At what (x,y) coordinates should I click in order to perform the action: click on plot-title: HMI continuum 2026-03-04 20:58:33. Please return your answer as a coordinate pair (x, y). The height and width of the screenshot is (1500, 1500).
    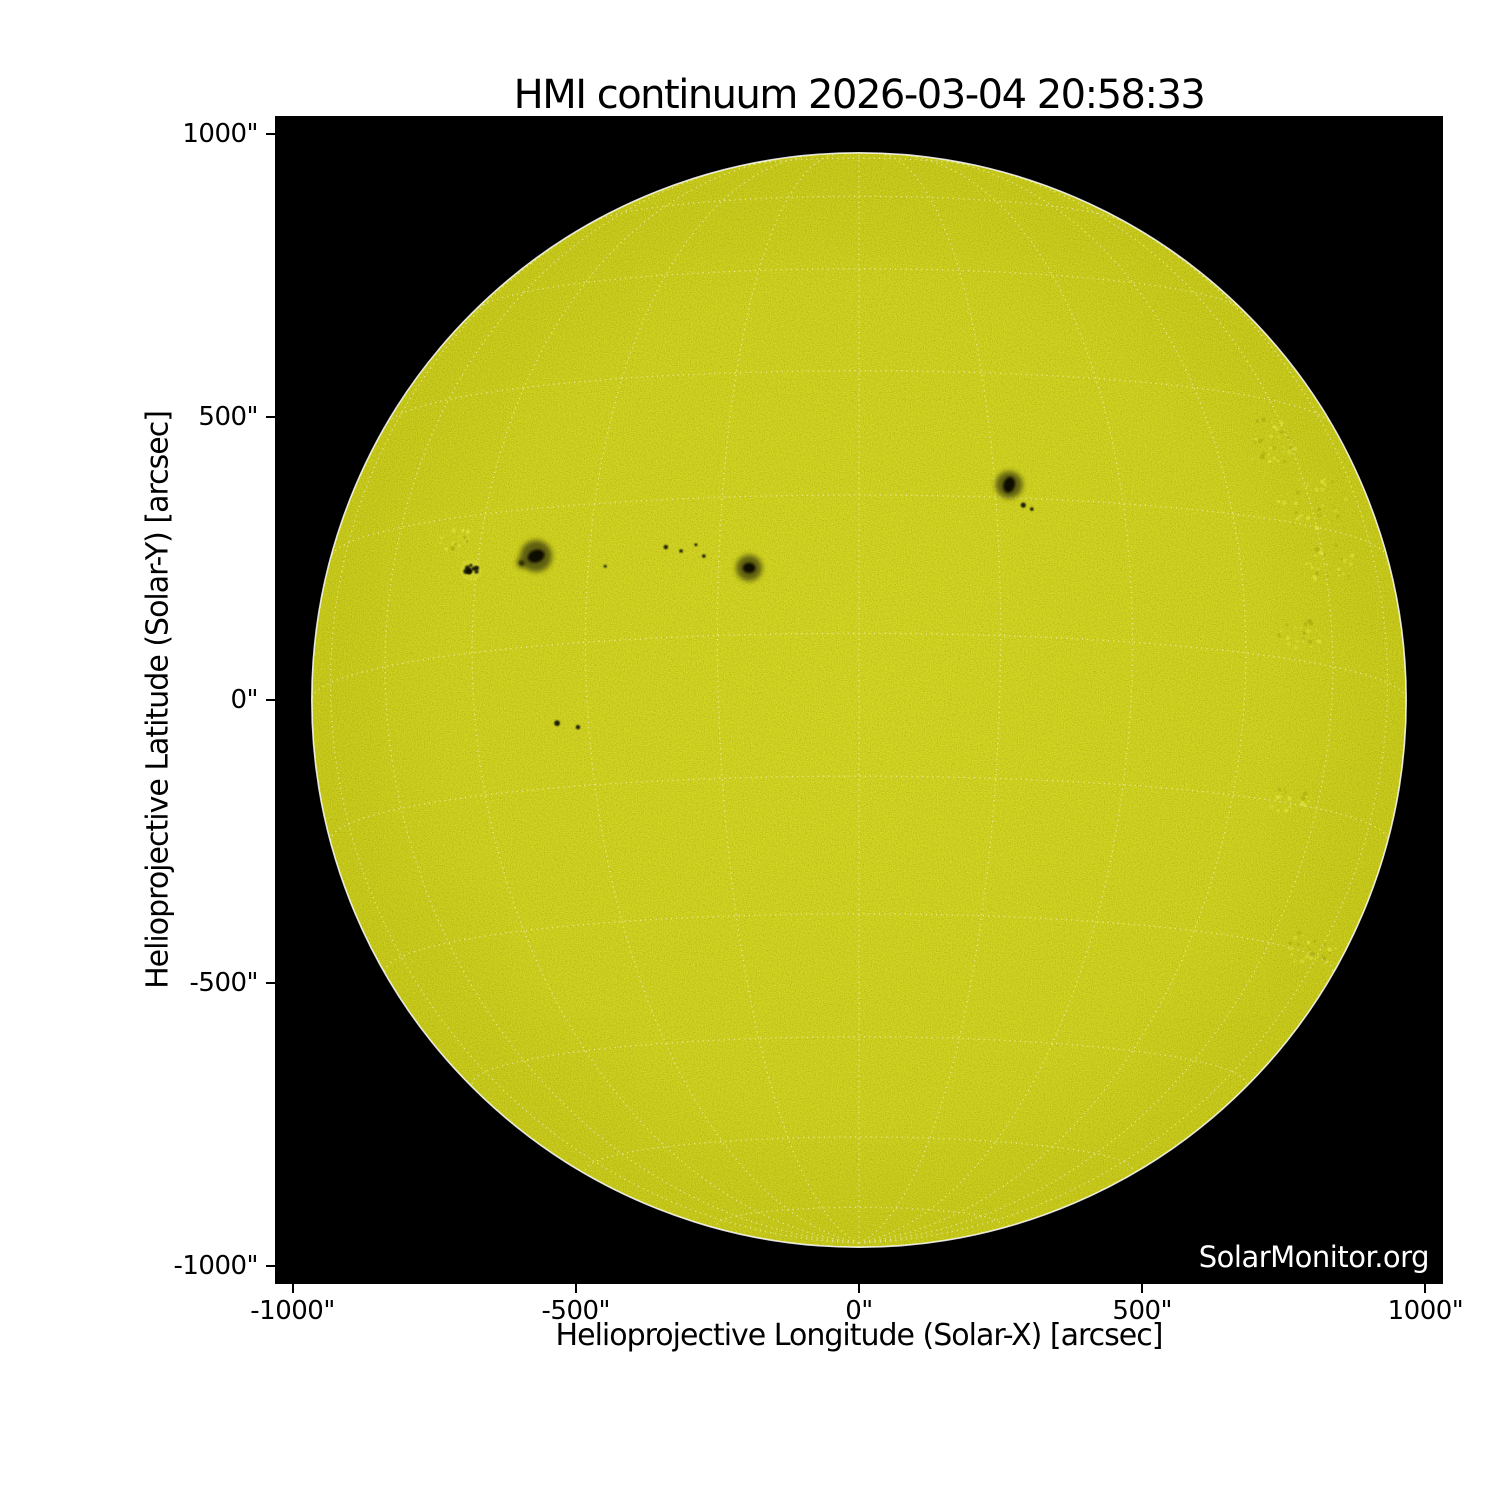
    Looking at the image, I should click on (859, 95).